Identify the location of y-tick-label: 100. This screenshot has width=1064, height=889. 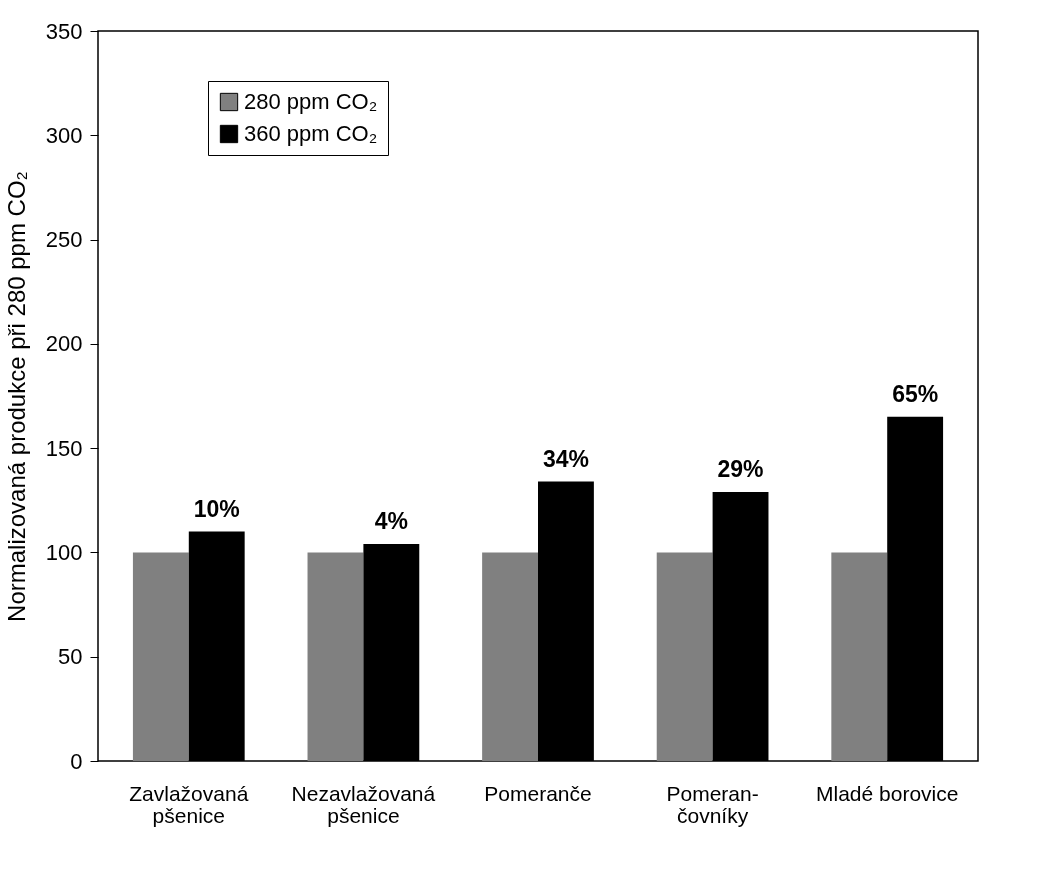
(64, 552).